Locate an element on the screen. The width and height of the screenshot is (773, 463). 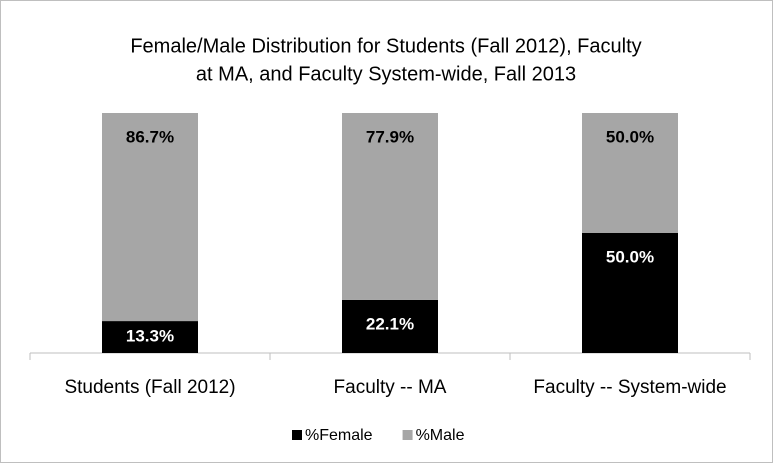
x-tick-label: Faculty -- MA is located at coordinates (390, 387).